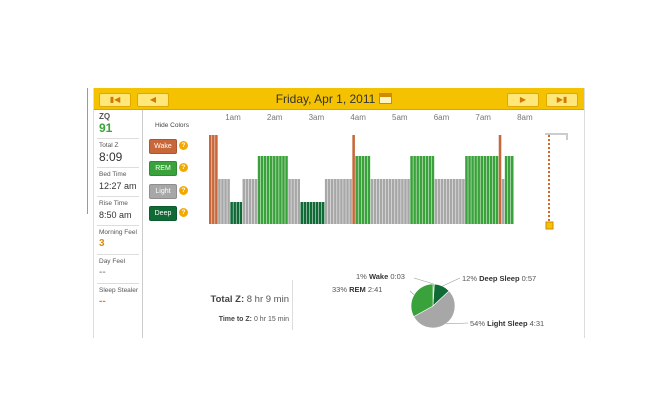 The image size is (670, 420). What do you see at coordinates (163, 168) in the screenshot?
I see `legend-rem: REM` at bounding box center [163, 168].